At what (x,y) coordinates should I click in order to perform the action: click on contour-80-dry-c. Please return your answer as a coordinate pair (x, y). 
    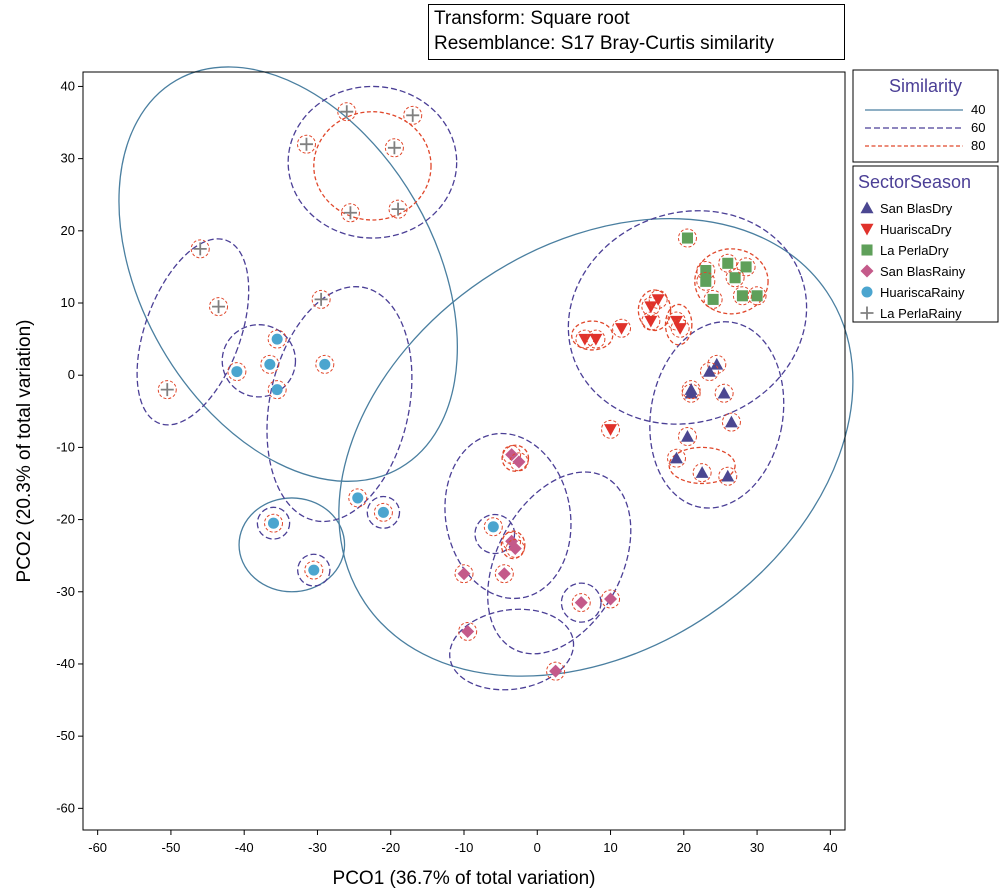
    Looking at the image, I should click on (678, 324).